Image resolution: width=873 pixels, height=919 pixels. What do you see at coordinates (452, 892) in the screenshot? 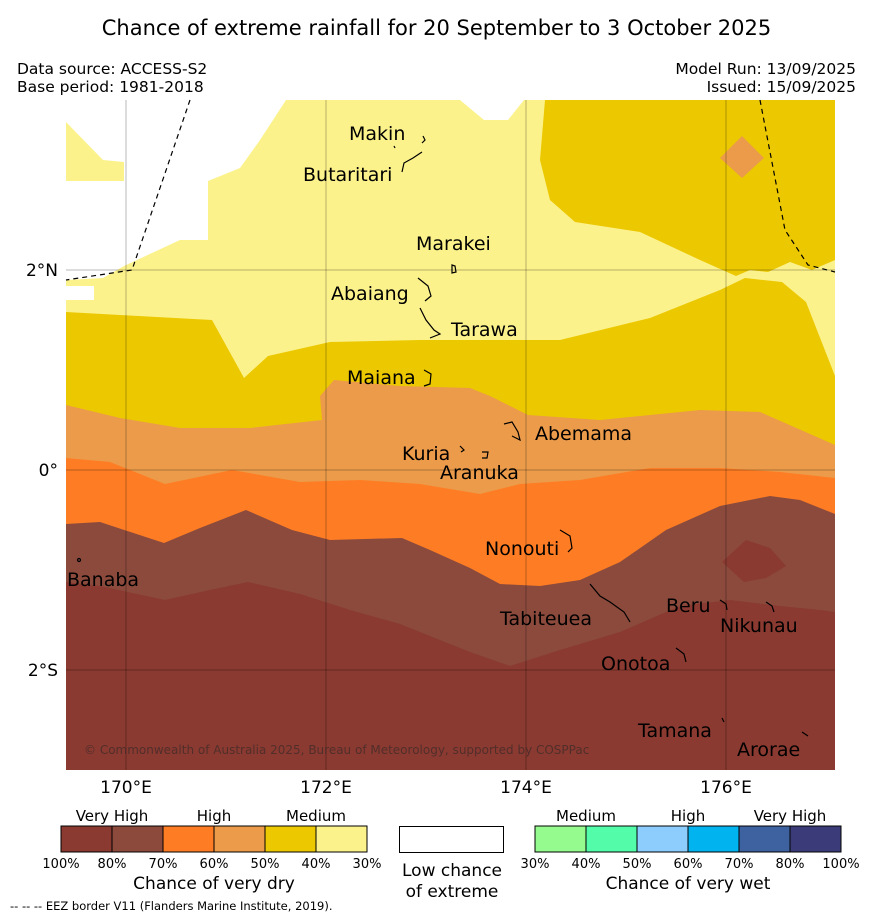
I see `low-chance-line2: of extreme` at bounding box center [452, 892].